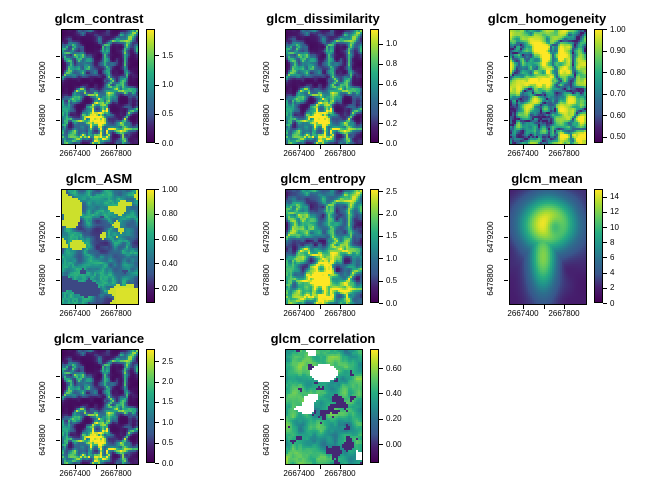  Describe the element at coordinates (392, 103) in the screenshot. I see `legend-tick-label: 0.4` at that location.